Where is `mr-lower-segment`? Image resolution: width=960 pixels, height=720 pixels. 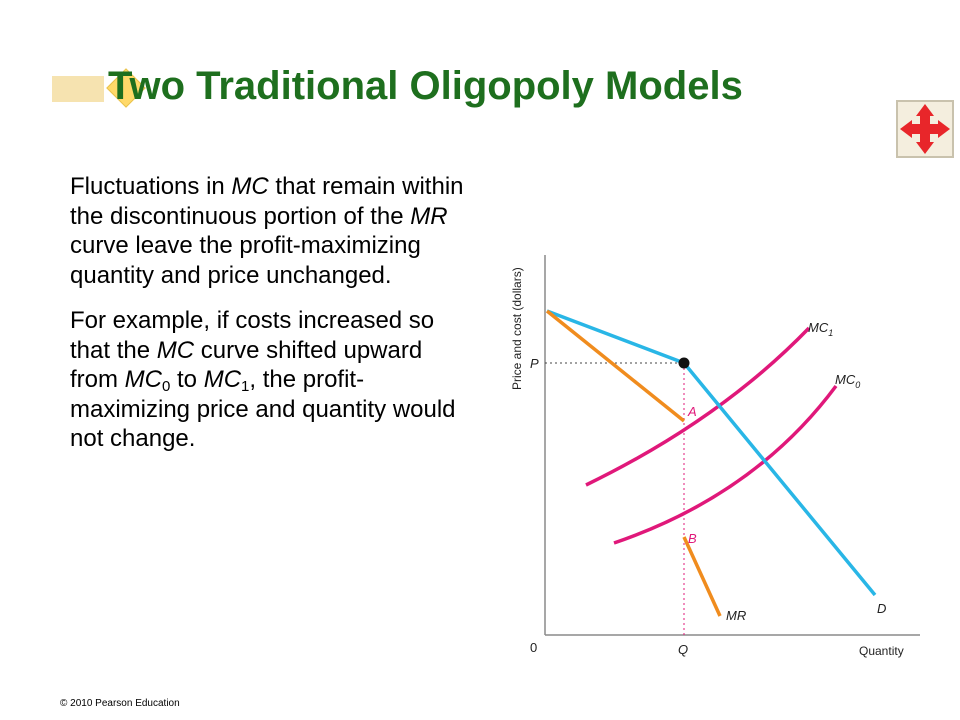 mr-lower-segment is located at coordinates (702, 576).